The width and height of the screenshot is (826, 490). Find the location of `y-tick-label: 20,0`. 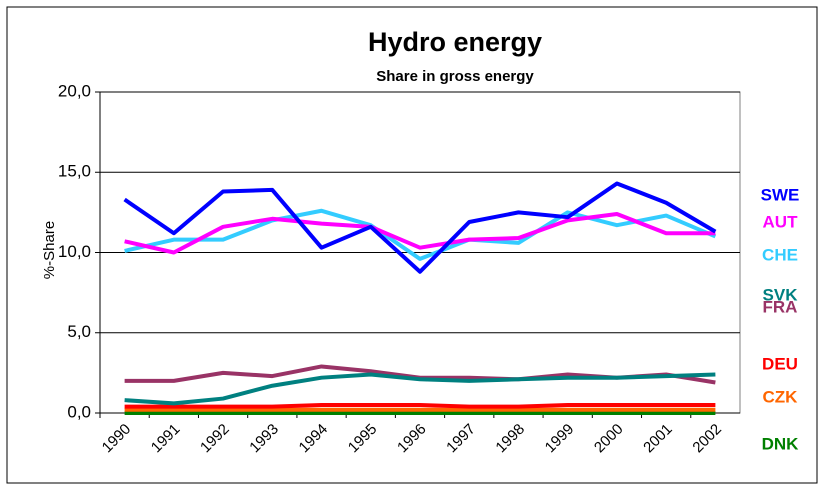

y-tick-label: 20,0 is located at coordinates (74, 90).